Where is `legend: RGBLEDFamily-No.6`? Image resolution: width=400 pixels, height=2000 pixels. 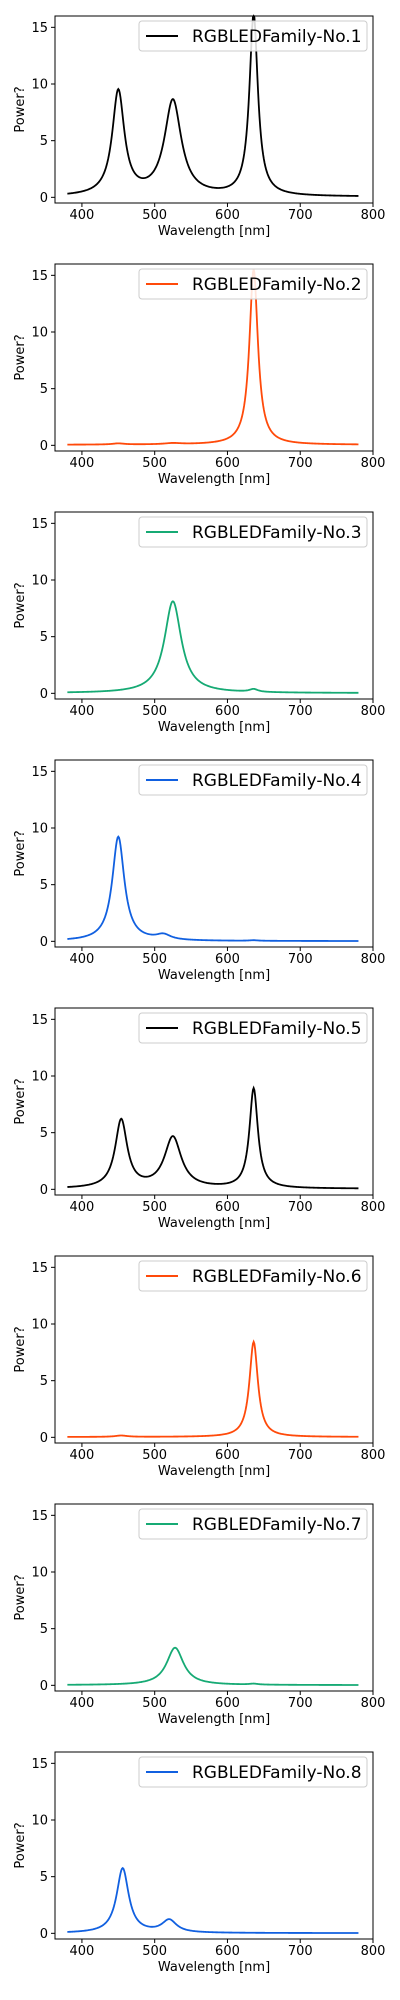 legend: RGBLEDFamily-No.6 is located at coordinates (253, 1276).